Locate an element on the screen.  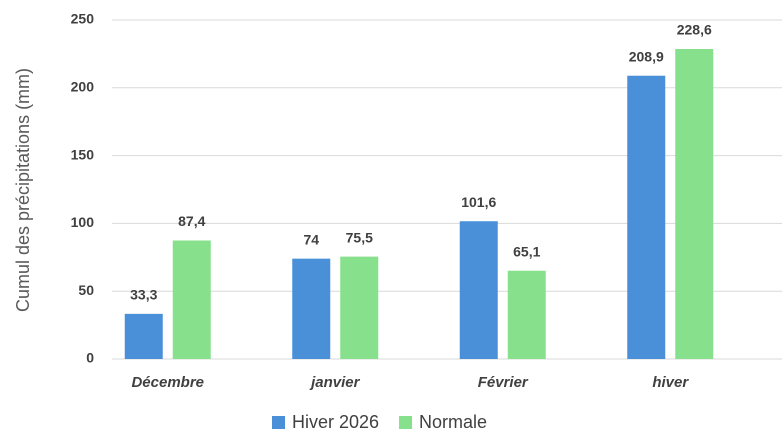
legend-label: Hiver 2026 is located at coordinates (335, 422).